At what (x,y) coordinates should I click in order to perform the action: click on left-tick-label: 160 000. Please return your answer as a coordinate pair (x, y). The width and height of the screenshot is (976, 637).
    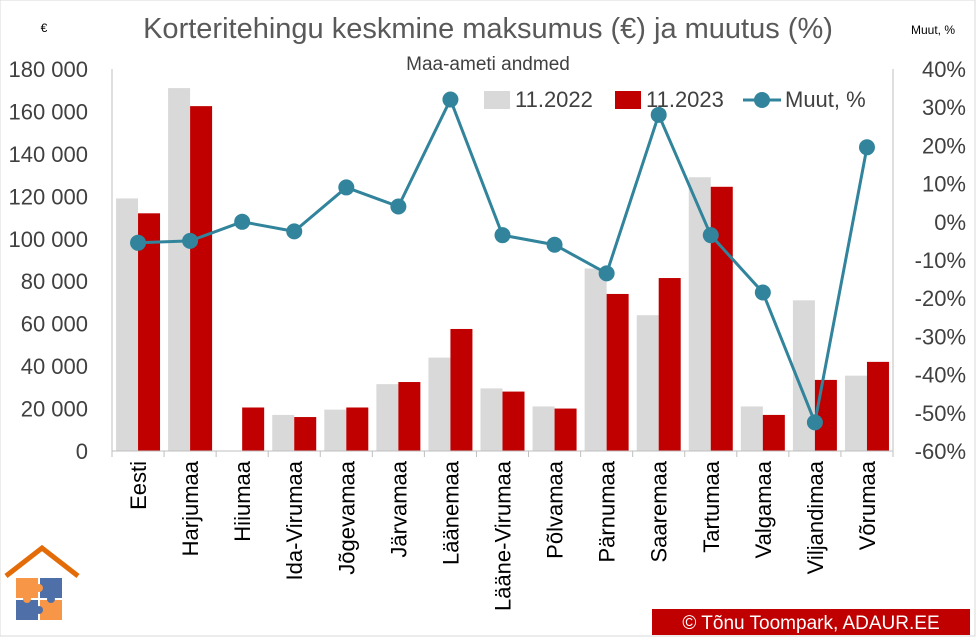
    Looking at the image, I should click on (48, 111).